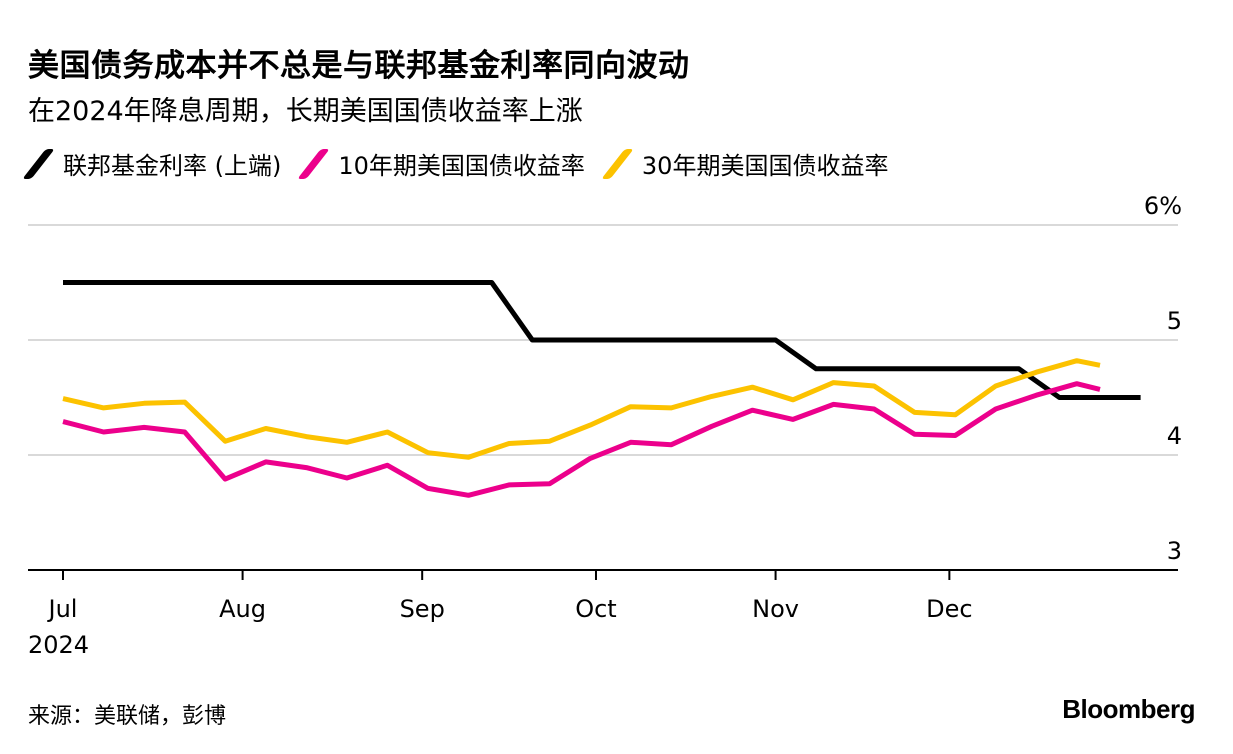 This screenshot has width=1233, height=754. I want to click on x-tick-sublabel-year: 2024, so click(58, 645).